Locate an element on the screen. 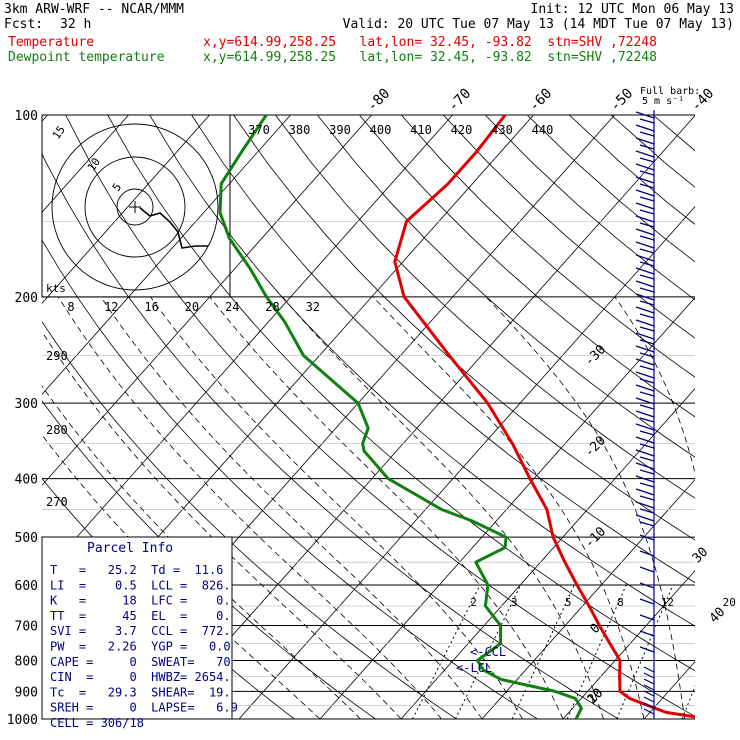  theta-label: 430 is located at coordinates (502, 130).